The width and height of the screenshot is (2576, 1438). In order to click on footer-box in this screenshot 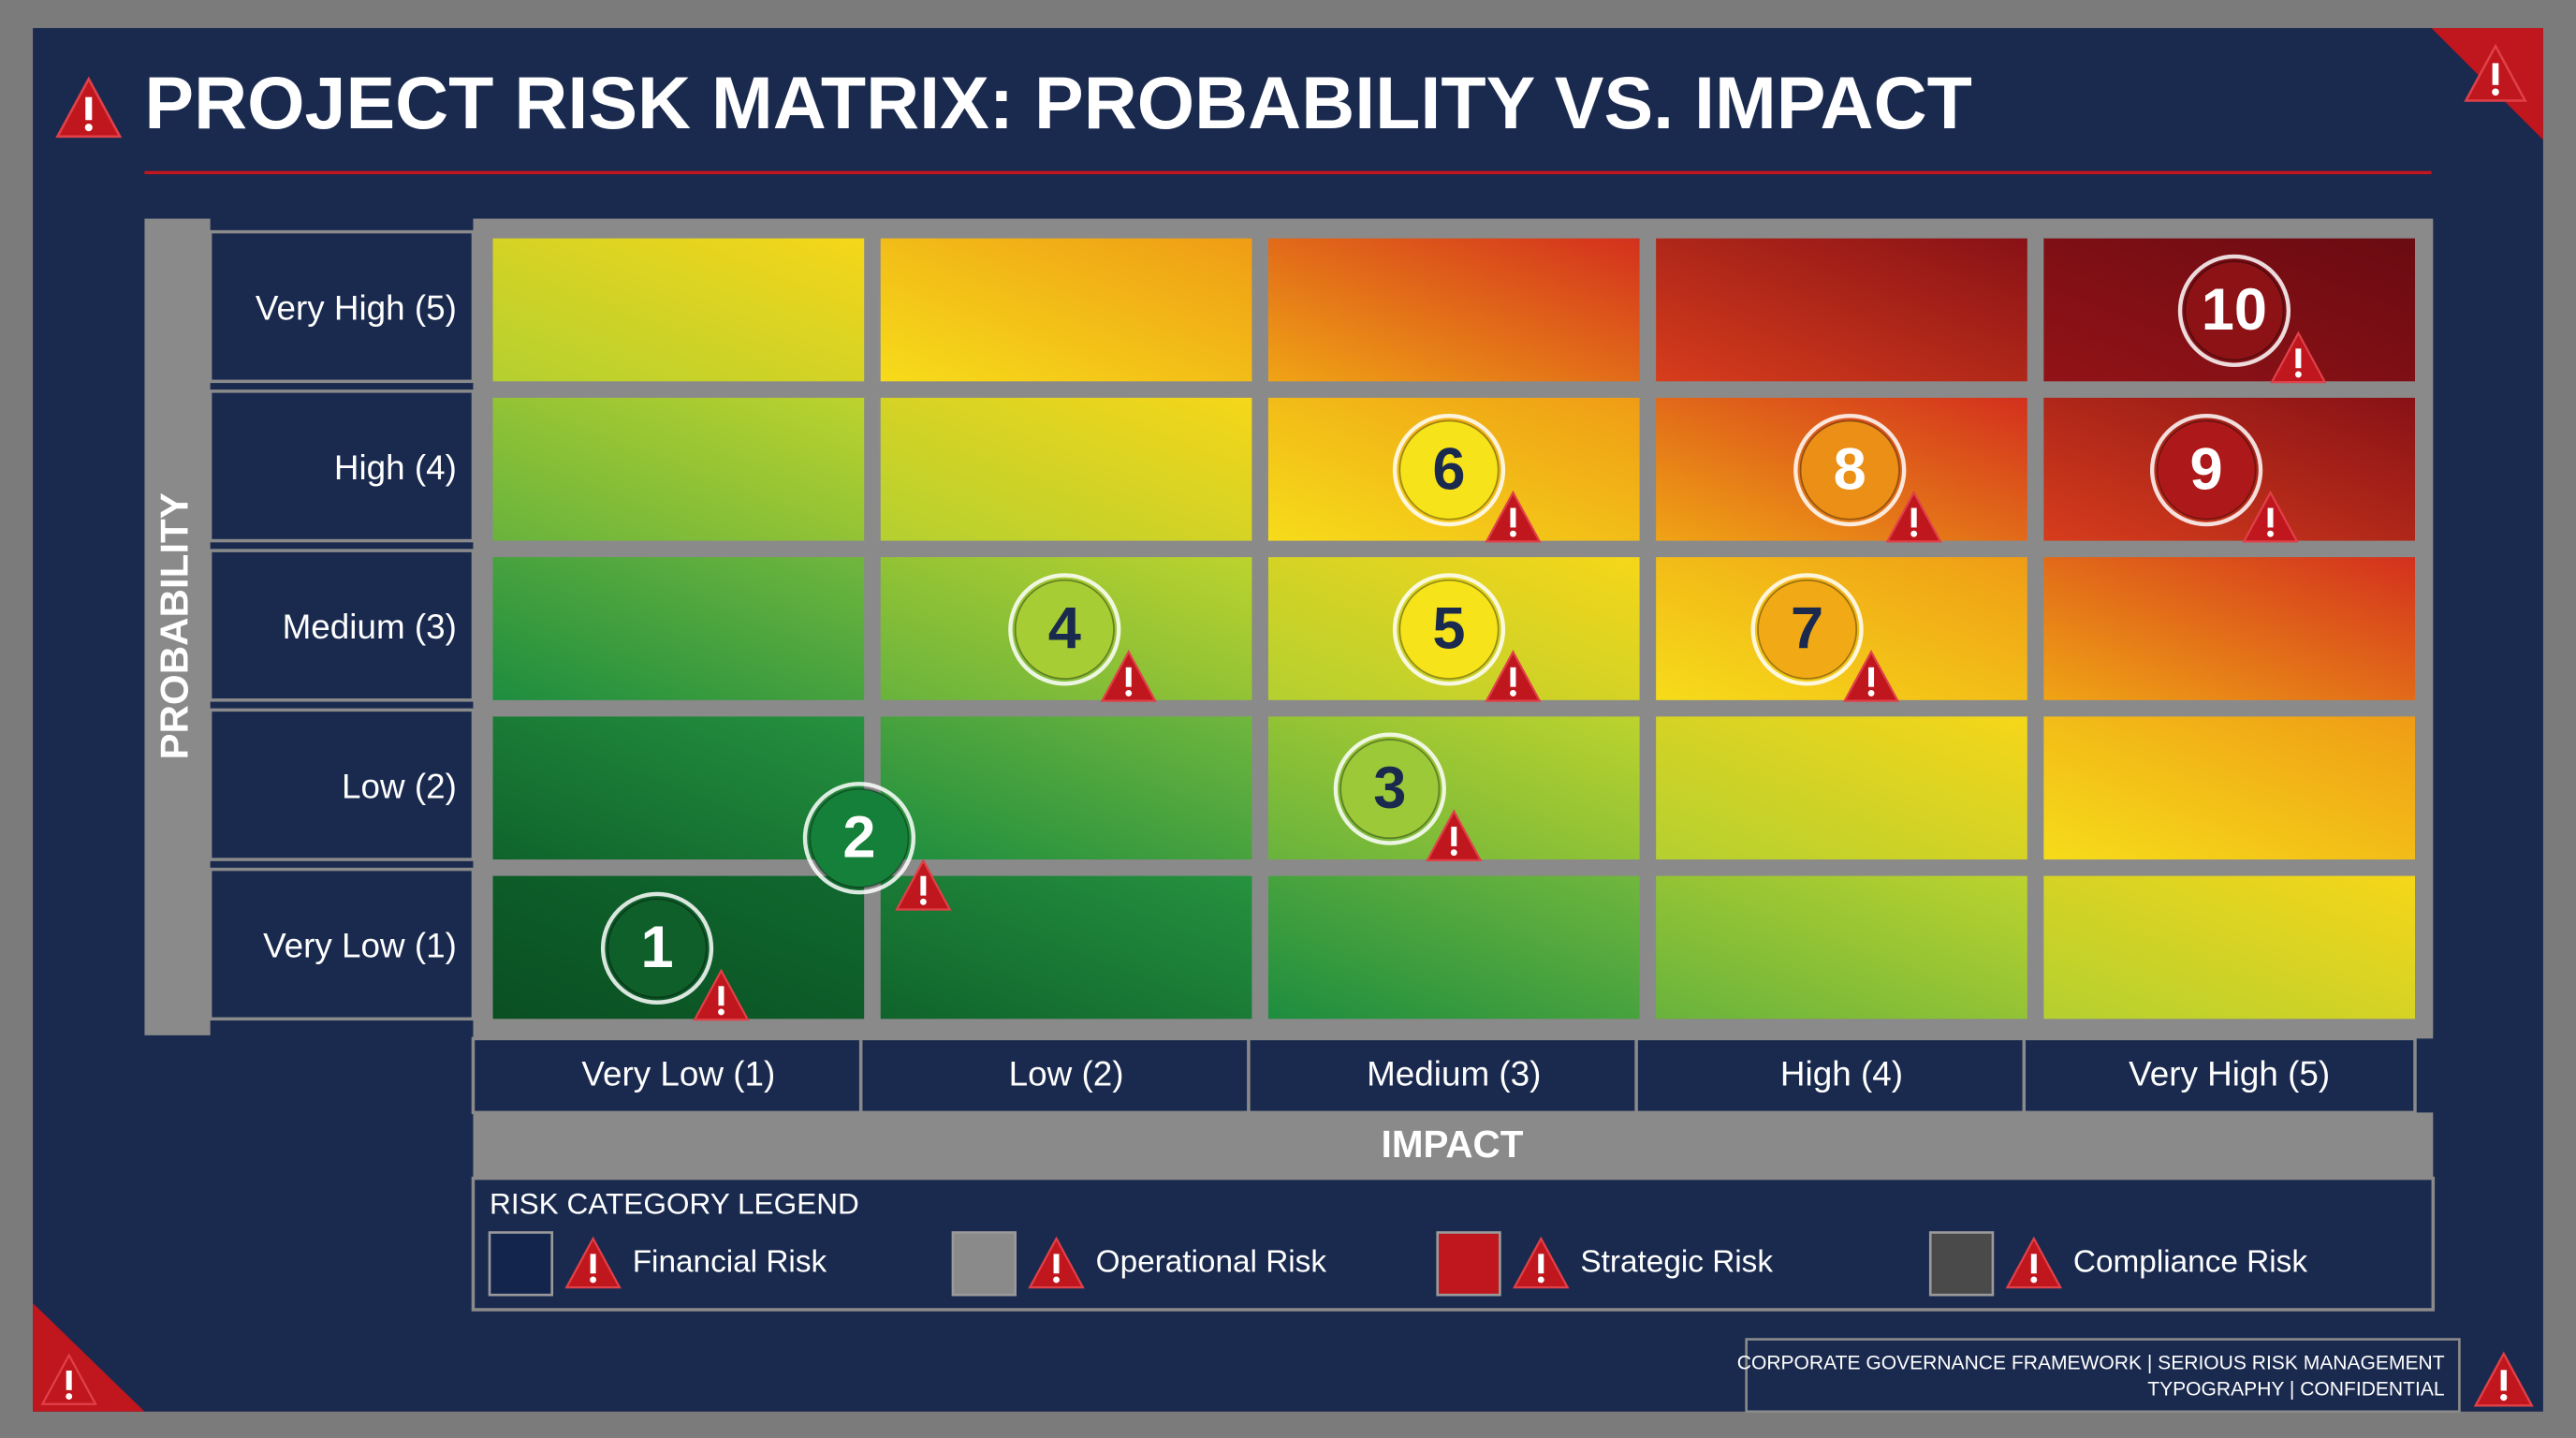, I will do `click(2103, 1376)`.